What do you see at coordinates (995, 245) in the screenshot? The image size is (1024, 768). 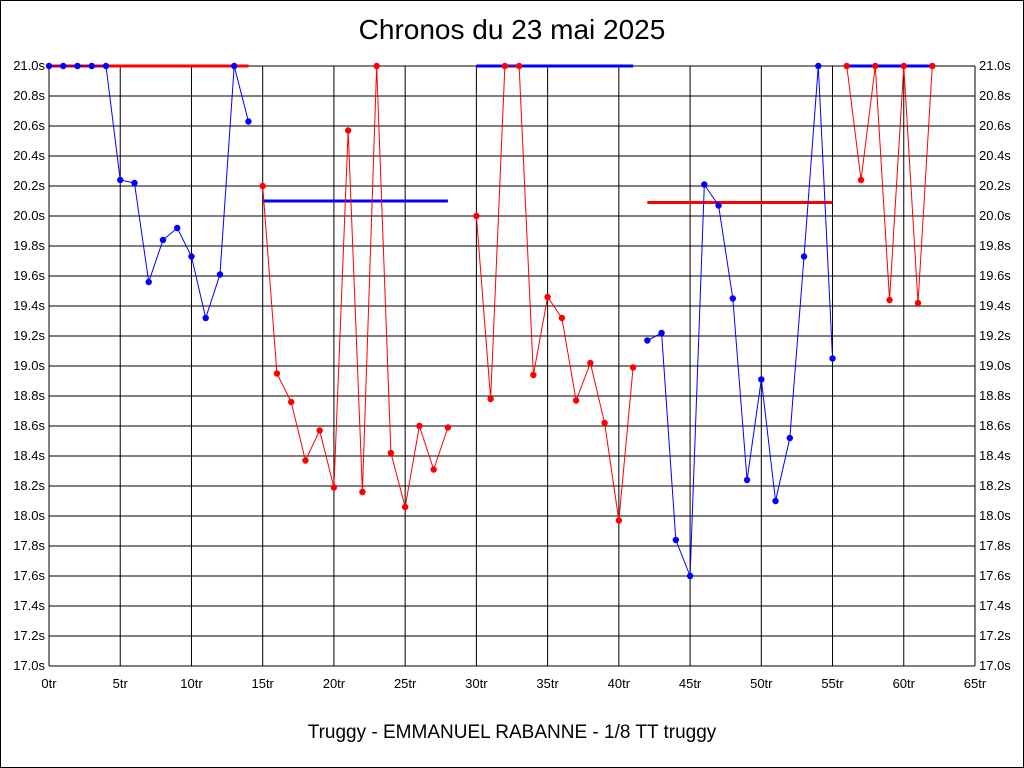 I see `y-tick-label-right: 19.8s` at bounding box center [995, 245].